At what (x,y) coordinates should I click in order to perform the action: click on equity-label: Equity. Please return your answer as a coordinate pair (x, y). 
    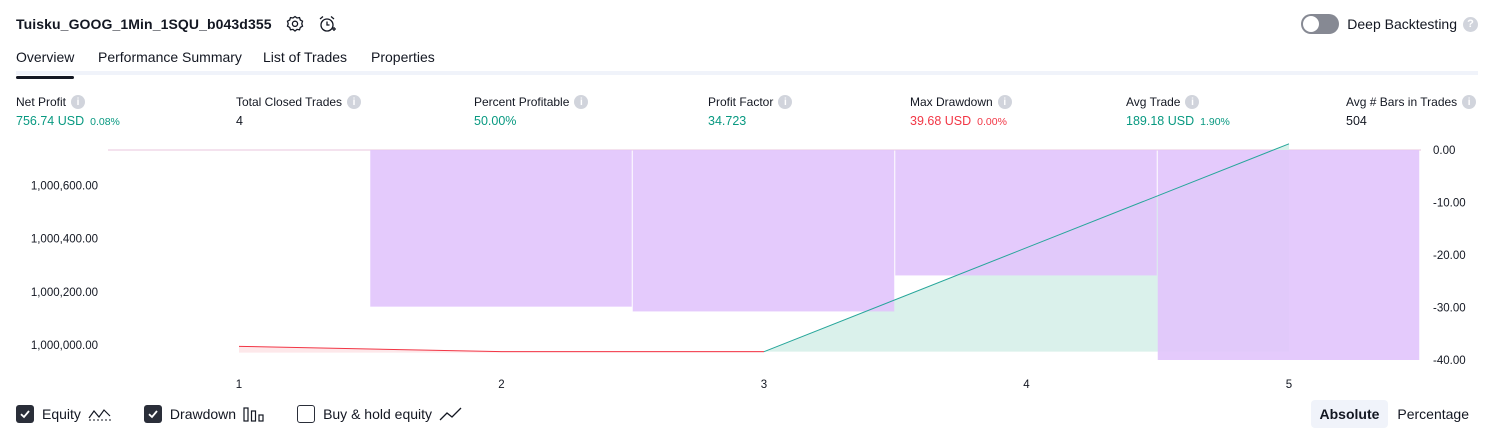
    Looking at the image, I should click on (61, 414).